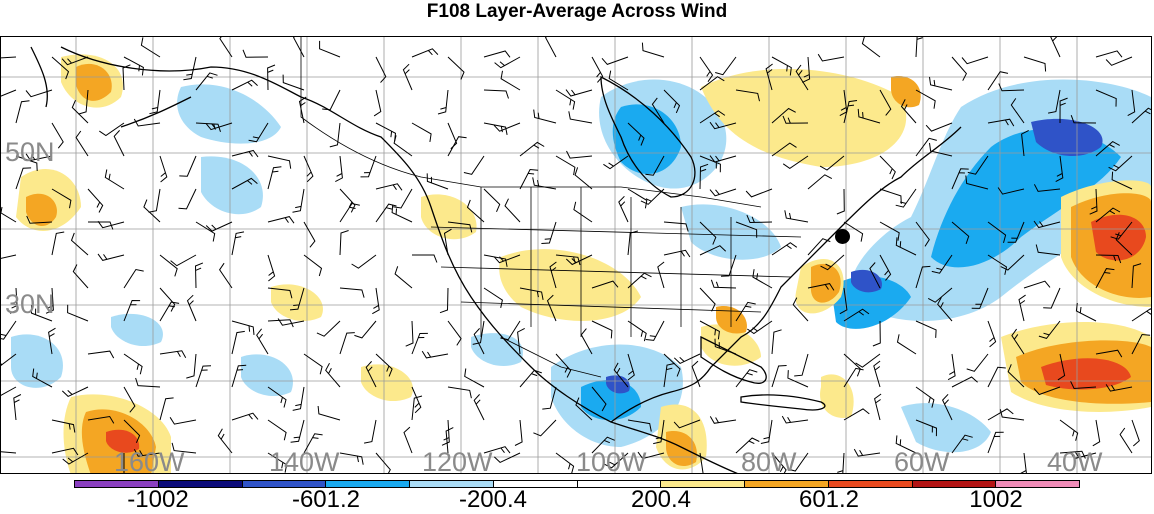  What do you see at coordinates (996, 499) in the screenshot?
I see `colorbar-label-6: 1002` at bounding box center [996, 499].